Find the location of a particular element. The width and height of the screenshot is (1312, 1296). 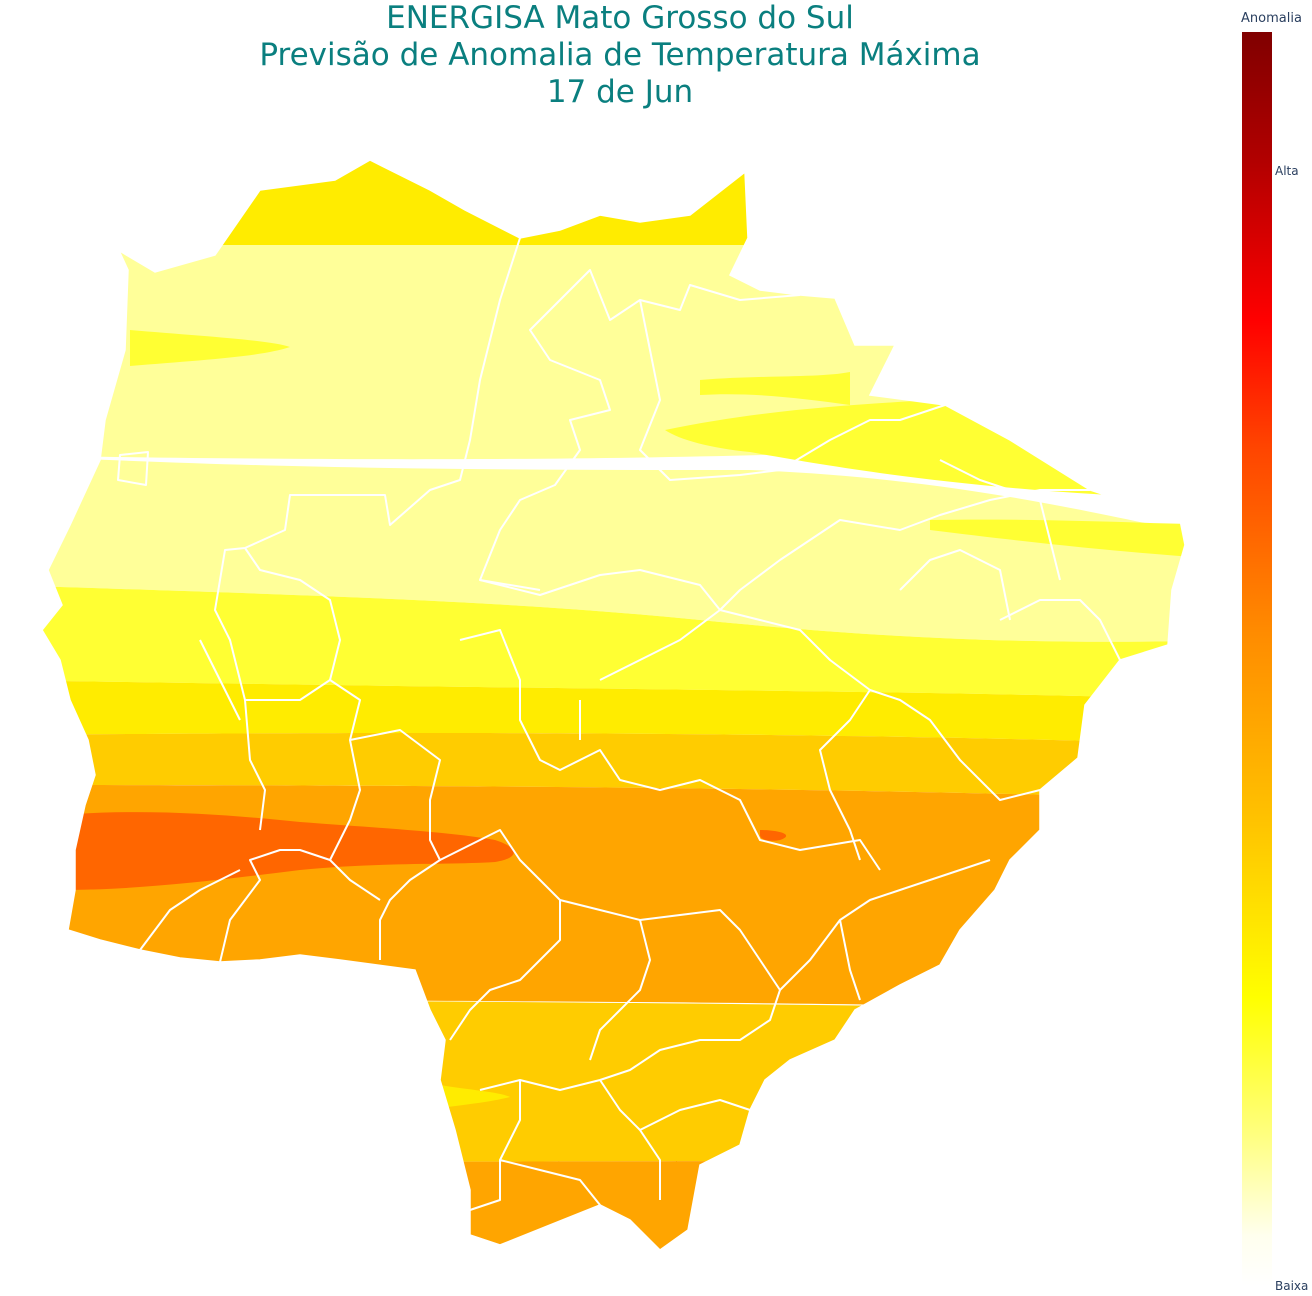

title-line-1: ENERGISA Mato Grosso do Sul is located at coordinates (620, 18).